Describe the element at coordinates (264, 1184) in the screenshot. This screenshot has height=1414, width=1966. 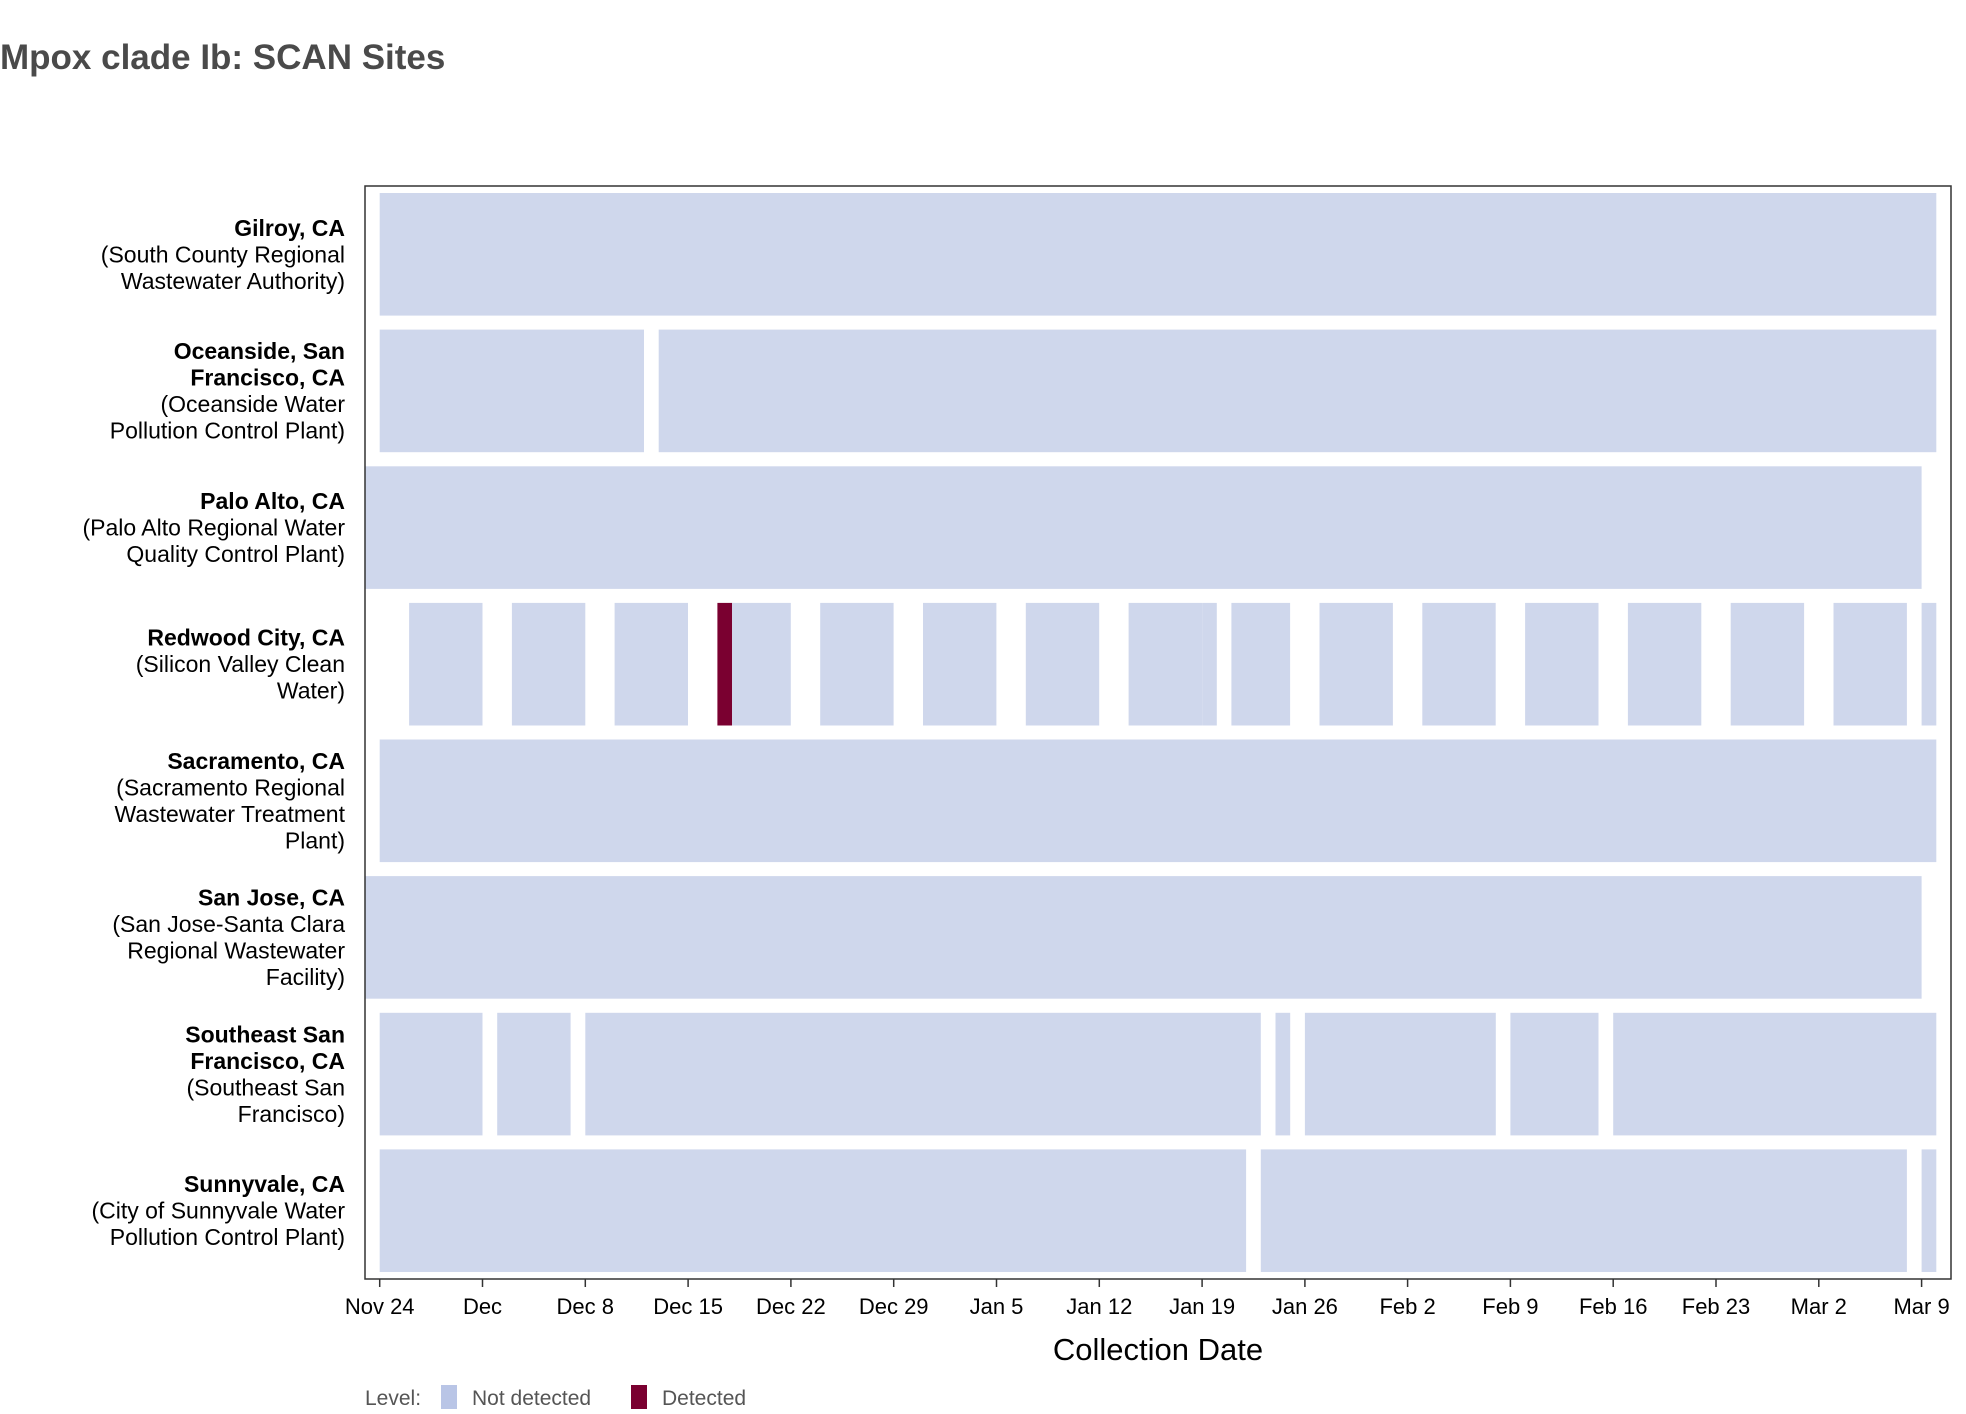
I see `site-name: Sunnyvale, CA` at that location.